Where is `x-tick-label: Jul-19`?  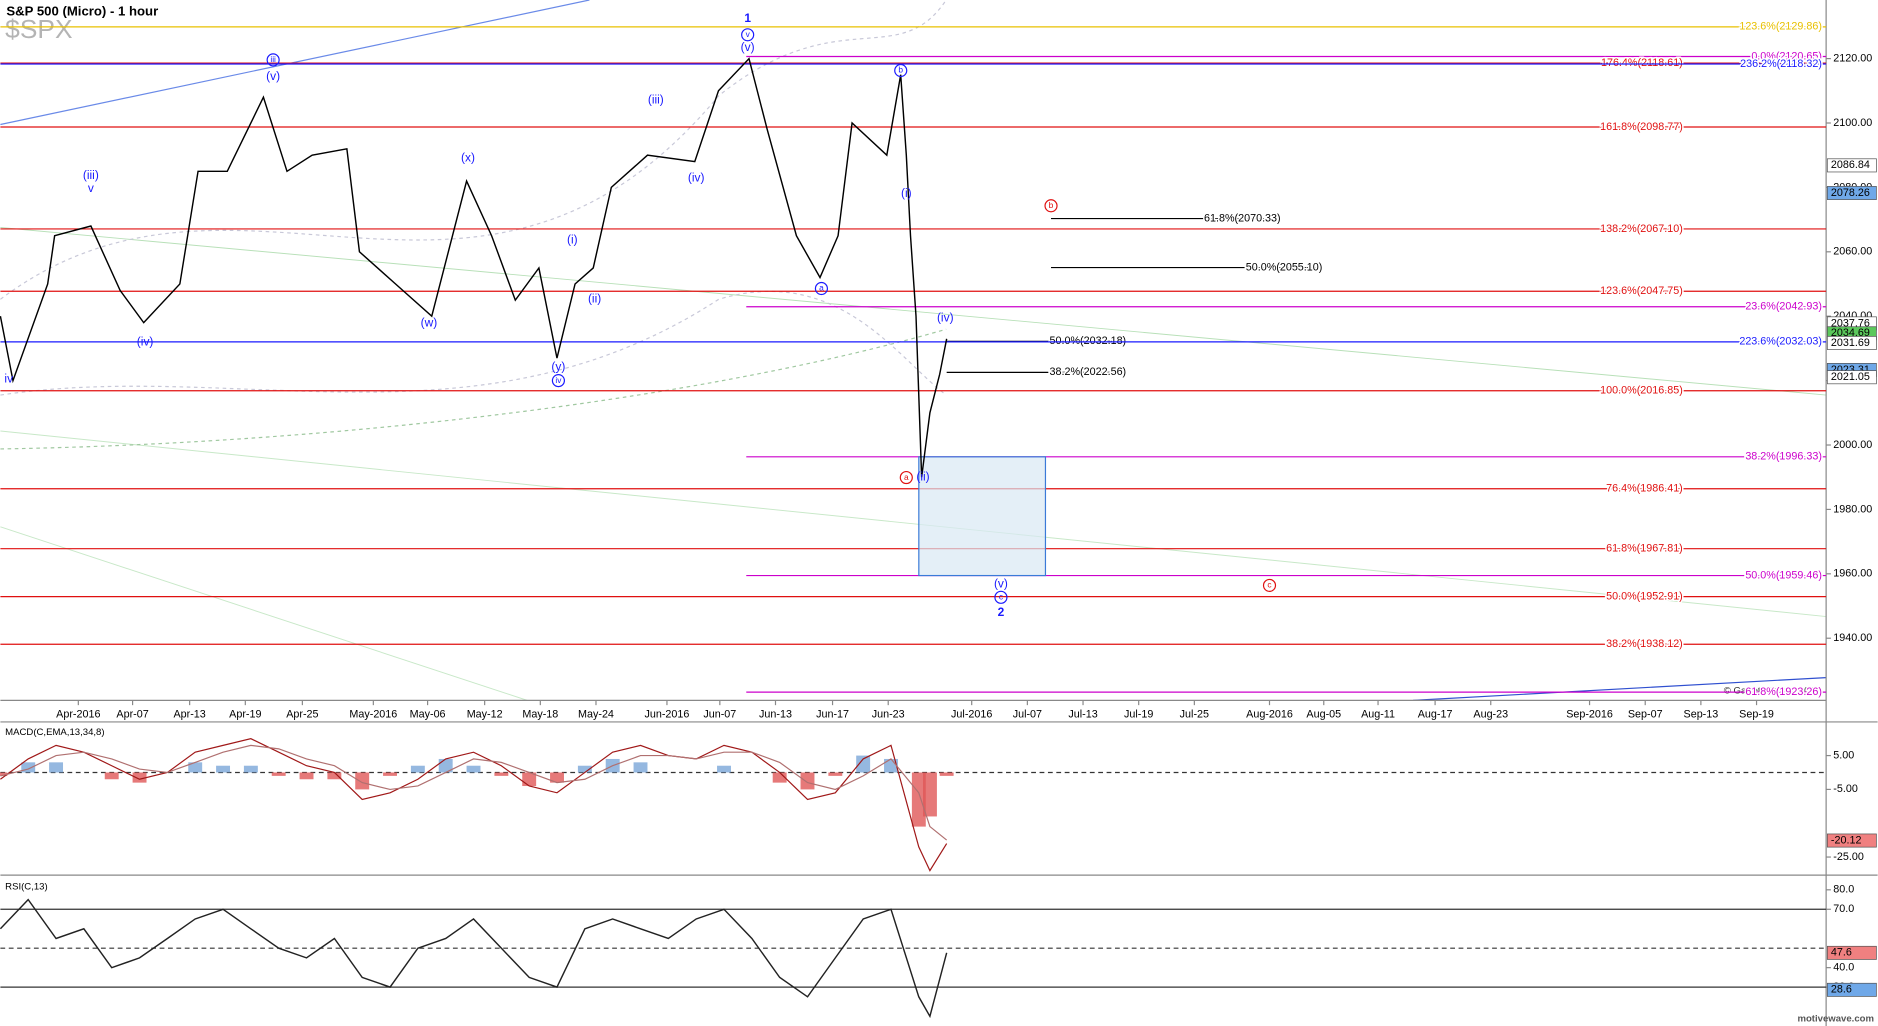
x-tick-label: Jul-19 is located at coordinates (1138, 715).